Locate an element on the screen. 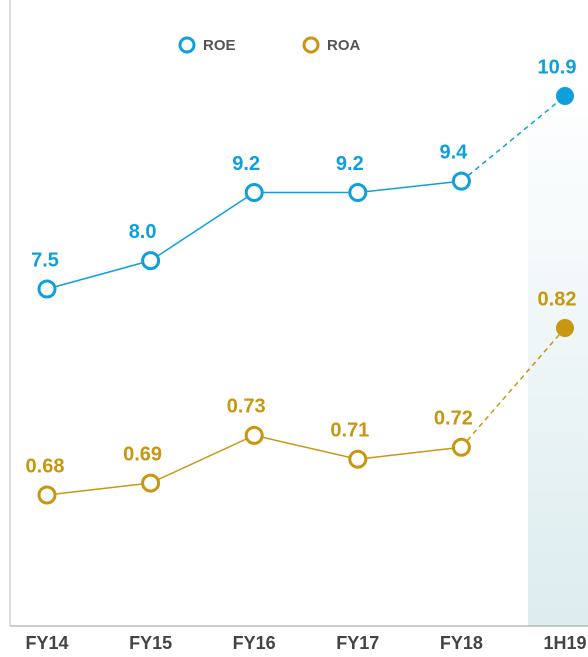 This screenshot has width=588, height=657. data-label: 0.69 is located at coordinates (142, 454).